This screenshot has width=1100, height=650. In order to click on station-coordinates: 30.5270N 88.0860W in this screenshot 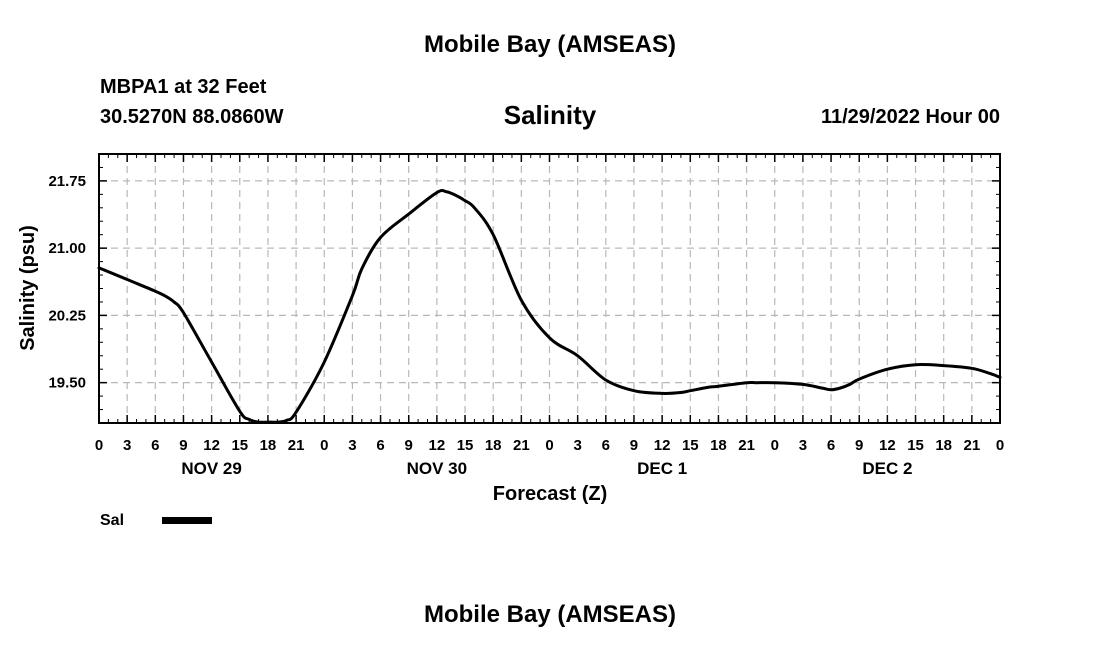, I will do `click(192, 117)`.